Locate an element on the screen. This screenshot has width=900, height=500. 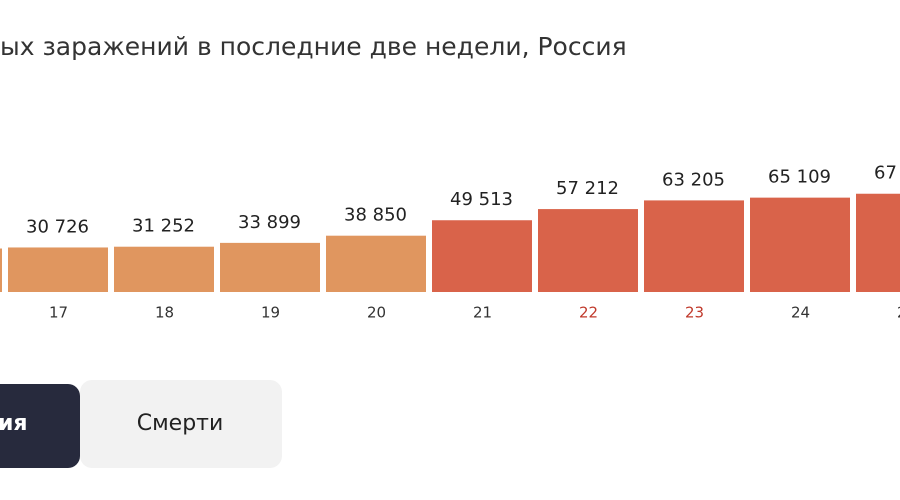
x-tick-label: 20 is located at coordinates (376, 313).